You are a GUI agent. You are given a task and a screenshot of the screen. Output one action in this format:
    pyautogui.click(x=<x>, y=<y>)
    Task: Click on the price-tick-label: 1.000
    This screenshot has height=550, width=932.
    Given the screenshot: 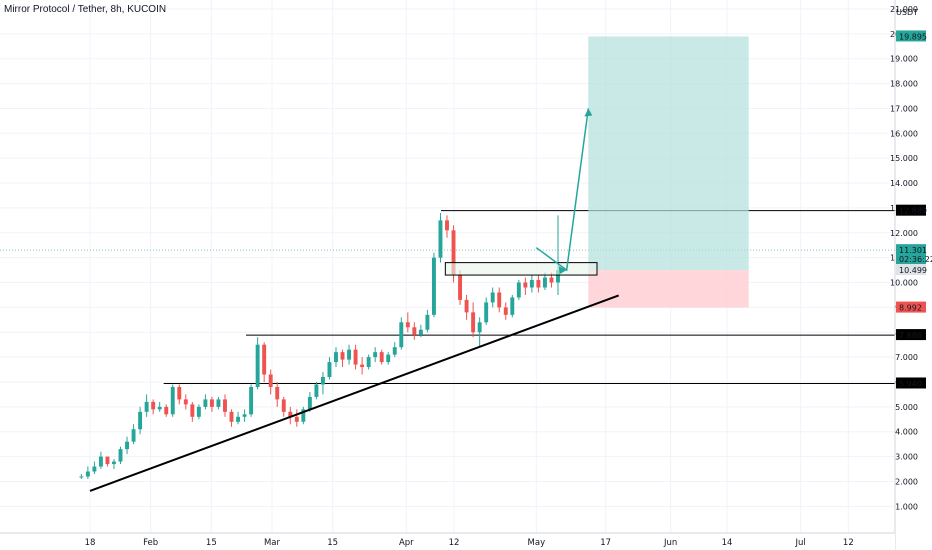 What is the action you would take?
    pyautogui.click(x=906, y=506)
    